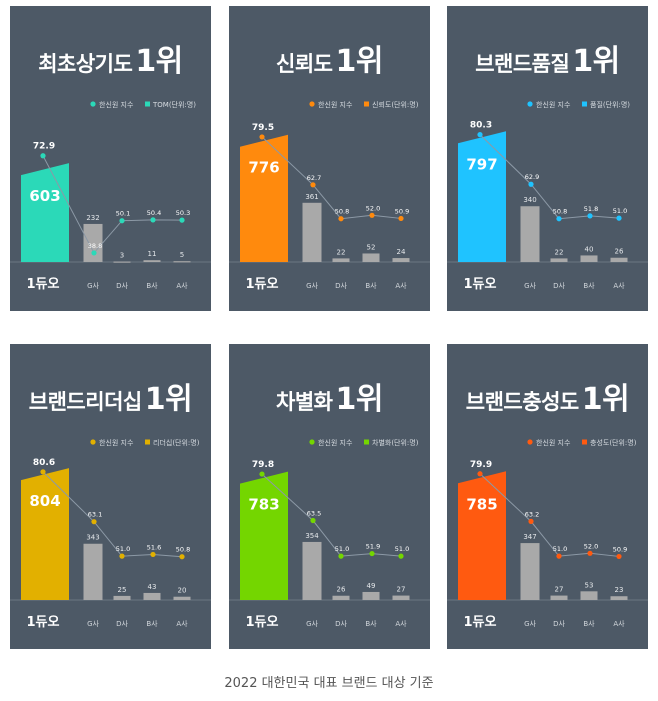 This screenshot has width=658, height=701. What do you see at coordinates (560, 212) in the screenshot?
I see `line-value-label: 50.8` at bounding box center [560, 212].